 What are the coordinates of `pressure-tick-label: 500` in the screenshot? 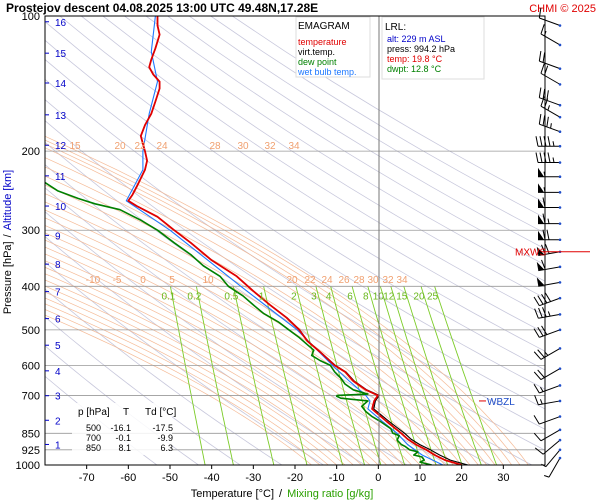 It's located at (31, 331).